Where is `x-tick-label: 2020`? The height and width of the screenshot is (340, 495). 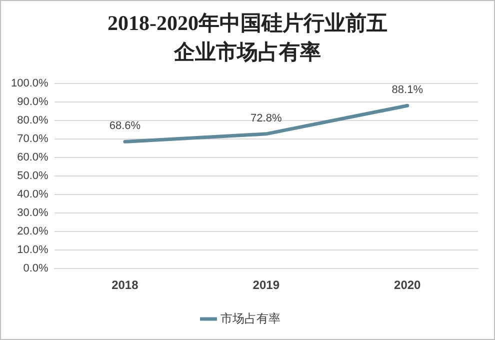
x-tick-label: 2020 is located at coordinates (408, 285).